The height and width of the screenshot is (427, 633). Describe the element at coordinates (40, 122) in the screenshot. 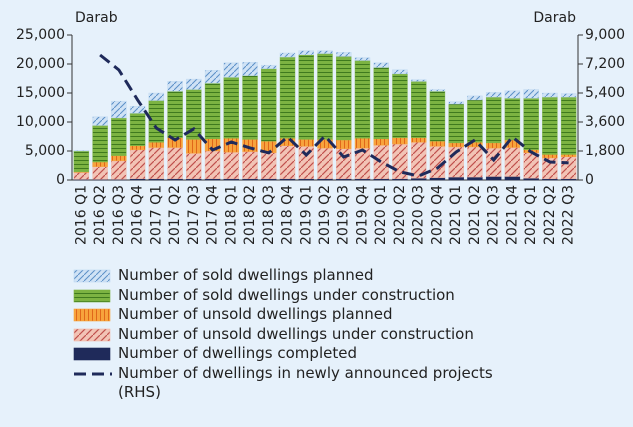

I see `y-tick-label: 10,000` at that location.